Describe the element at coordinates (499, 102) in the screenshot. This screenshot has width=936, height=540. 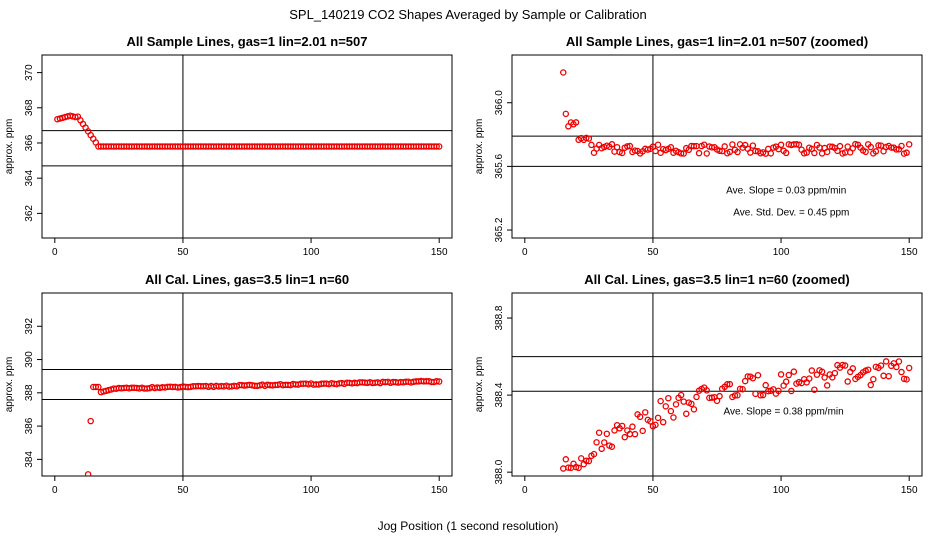
I see `y-tick-label: 366.0` at that location.